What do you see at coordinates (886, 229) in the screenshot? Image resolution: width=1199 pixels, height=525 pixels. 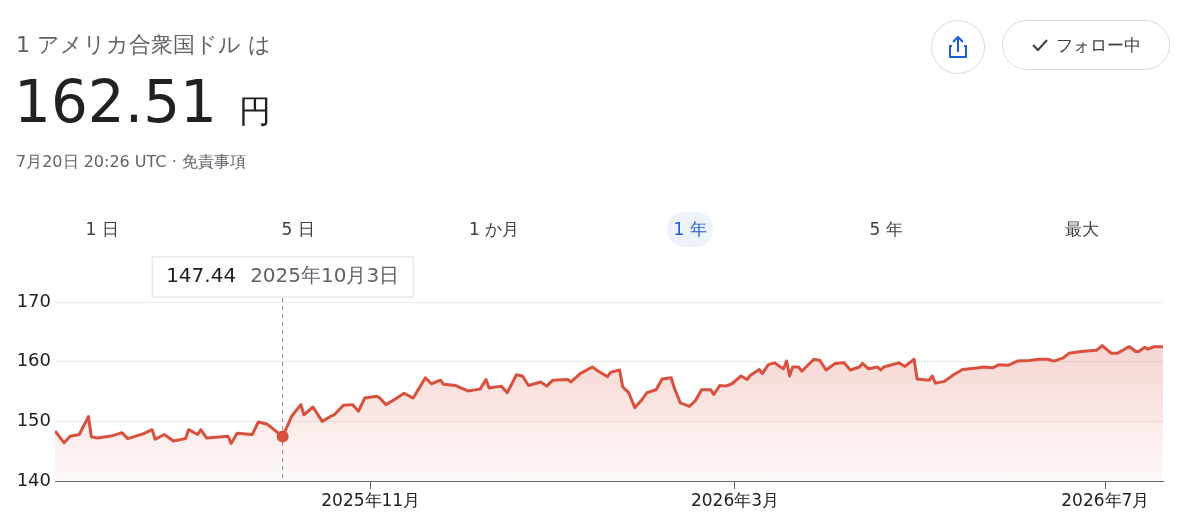 I see `text: 5 年` at bounding box center [886, 229].